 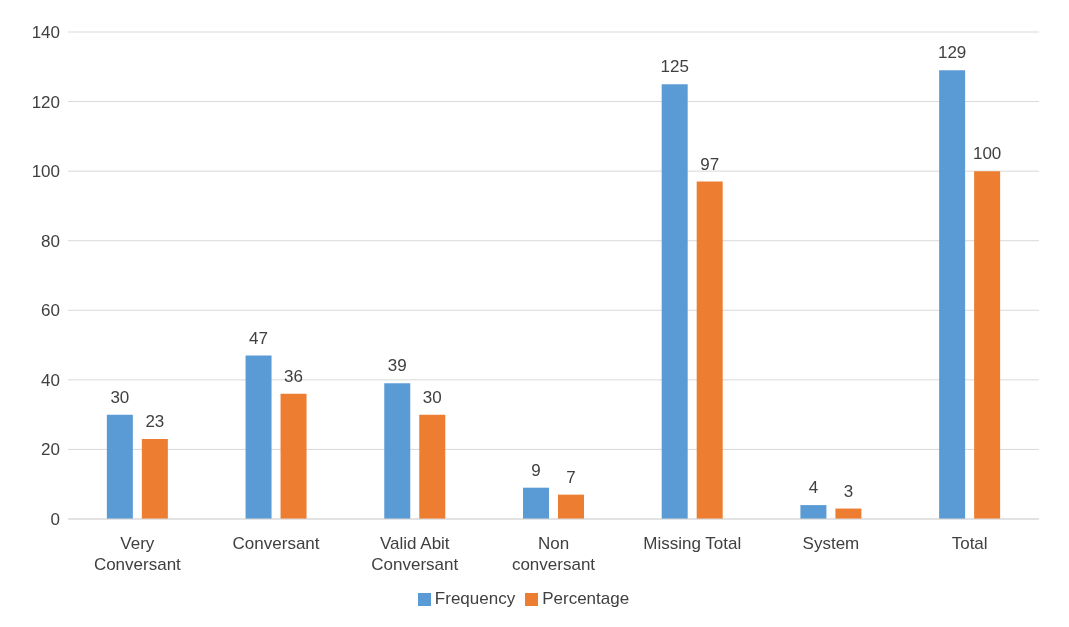 What do you see at coordinates (692, 543) in the screenshot?
I see `x-tick-label: Missing Total` at bounding box center [692, 543].